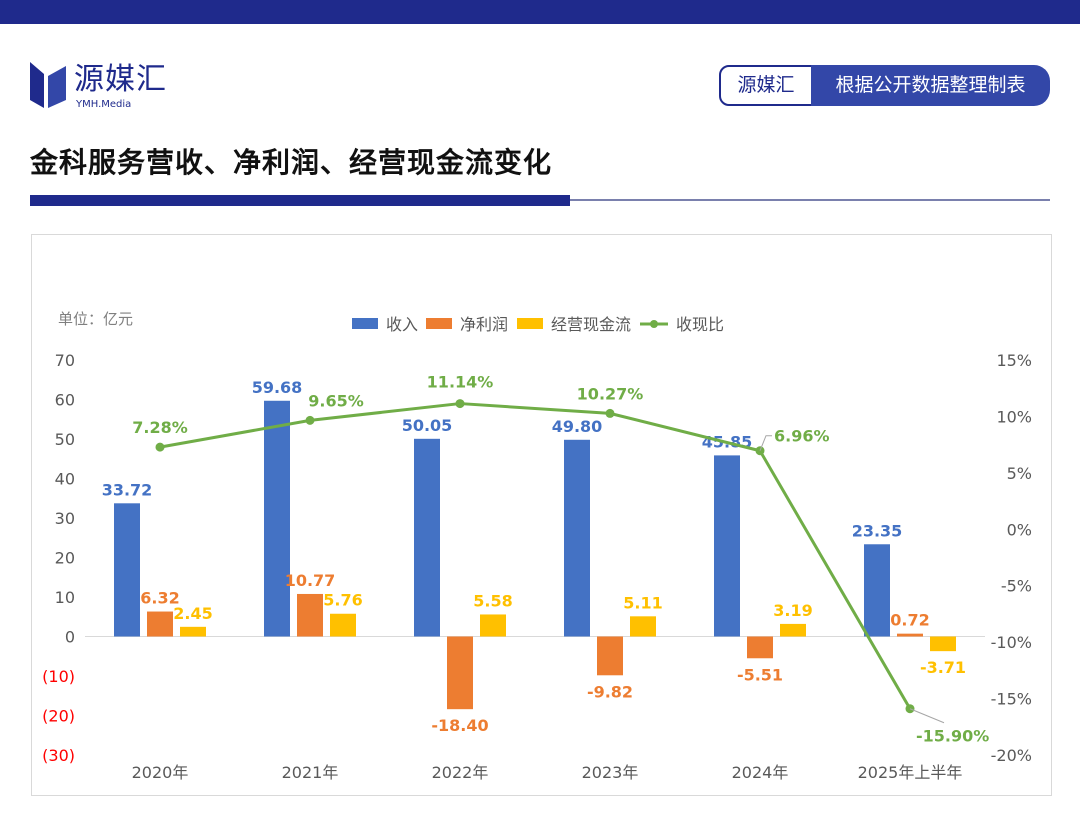 The width and height of the screenshot is (1080, 825). Describe the element at coordinates (342, 600) in the screenshot. I see `bar-data-label: 5.76` at that location.